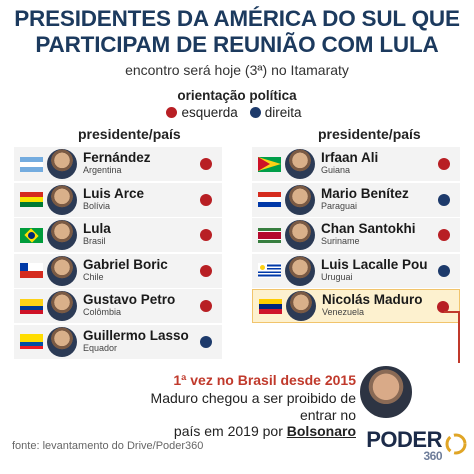 This screenshot has height=474, width=474. What do you see at coordinates (31, 342) in the screenshot?
I see `ecuador-flag-icon` at bounding box center [31, 342].